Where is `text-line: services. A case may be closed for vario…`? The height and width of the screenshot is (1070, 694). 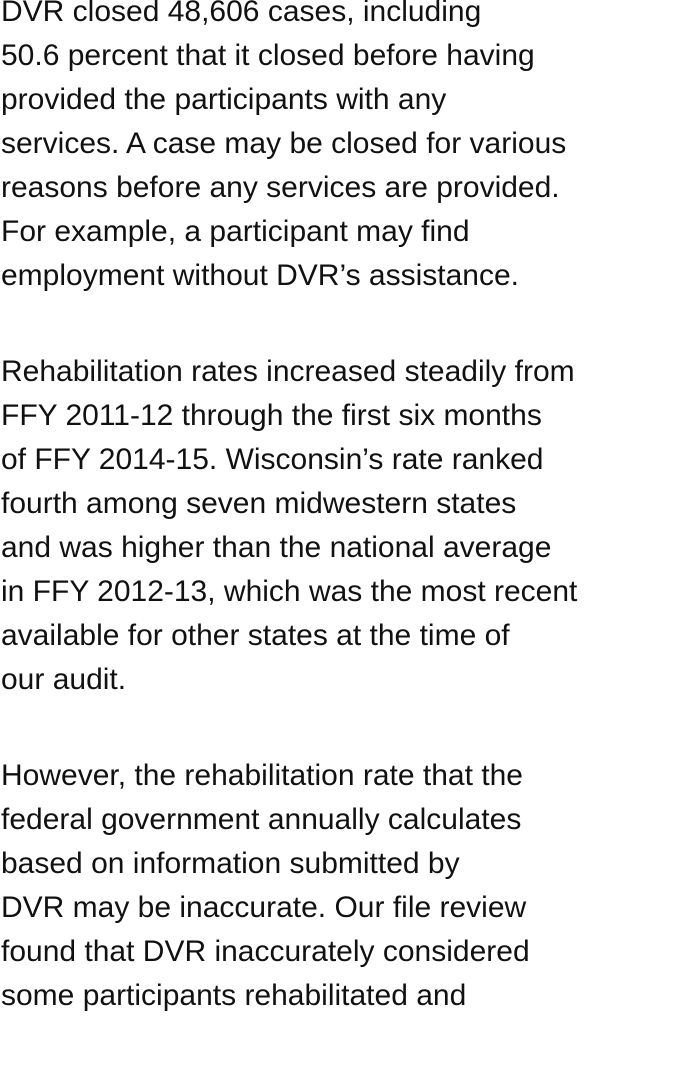
text-line: services. A case may be closed for vario… is located at coordinates (284, 143).